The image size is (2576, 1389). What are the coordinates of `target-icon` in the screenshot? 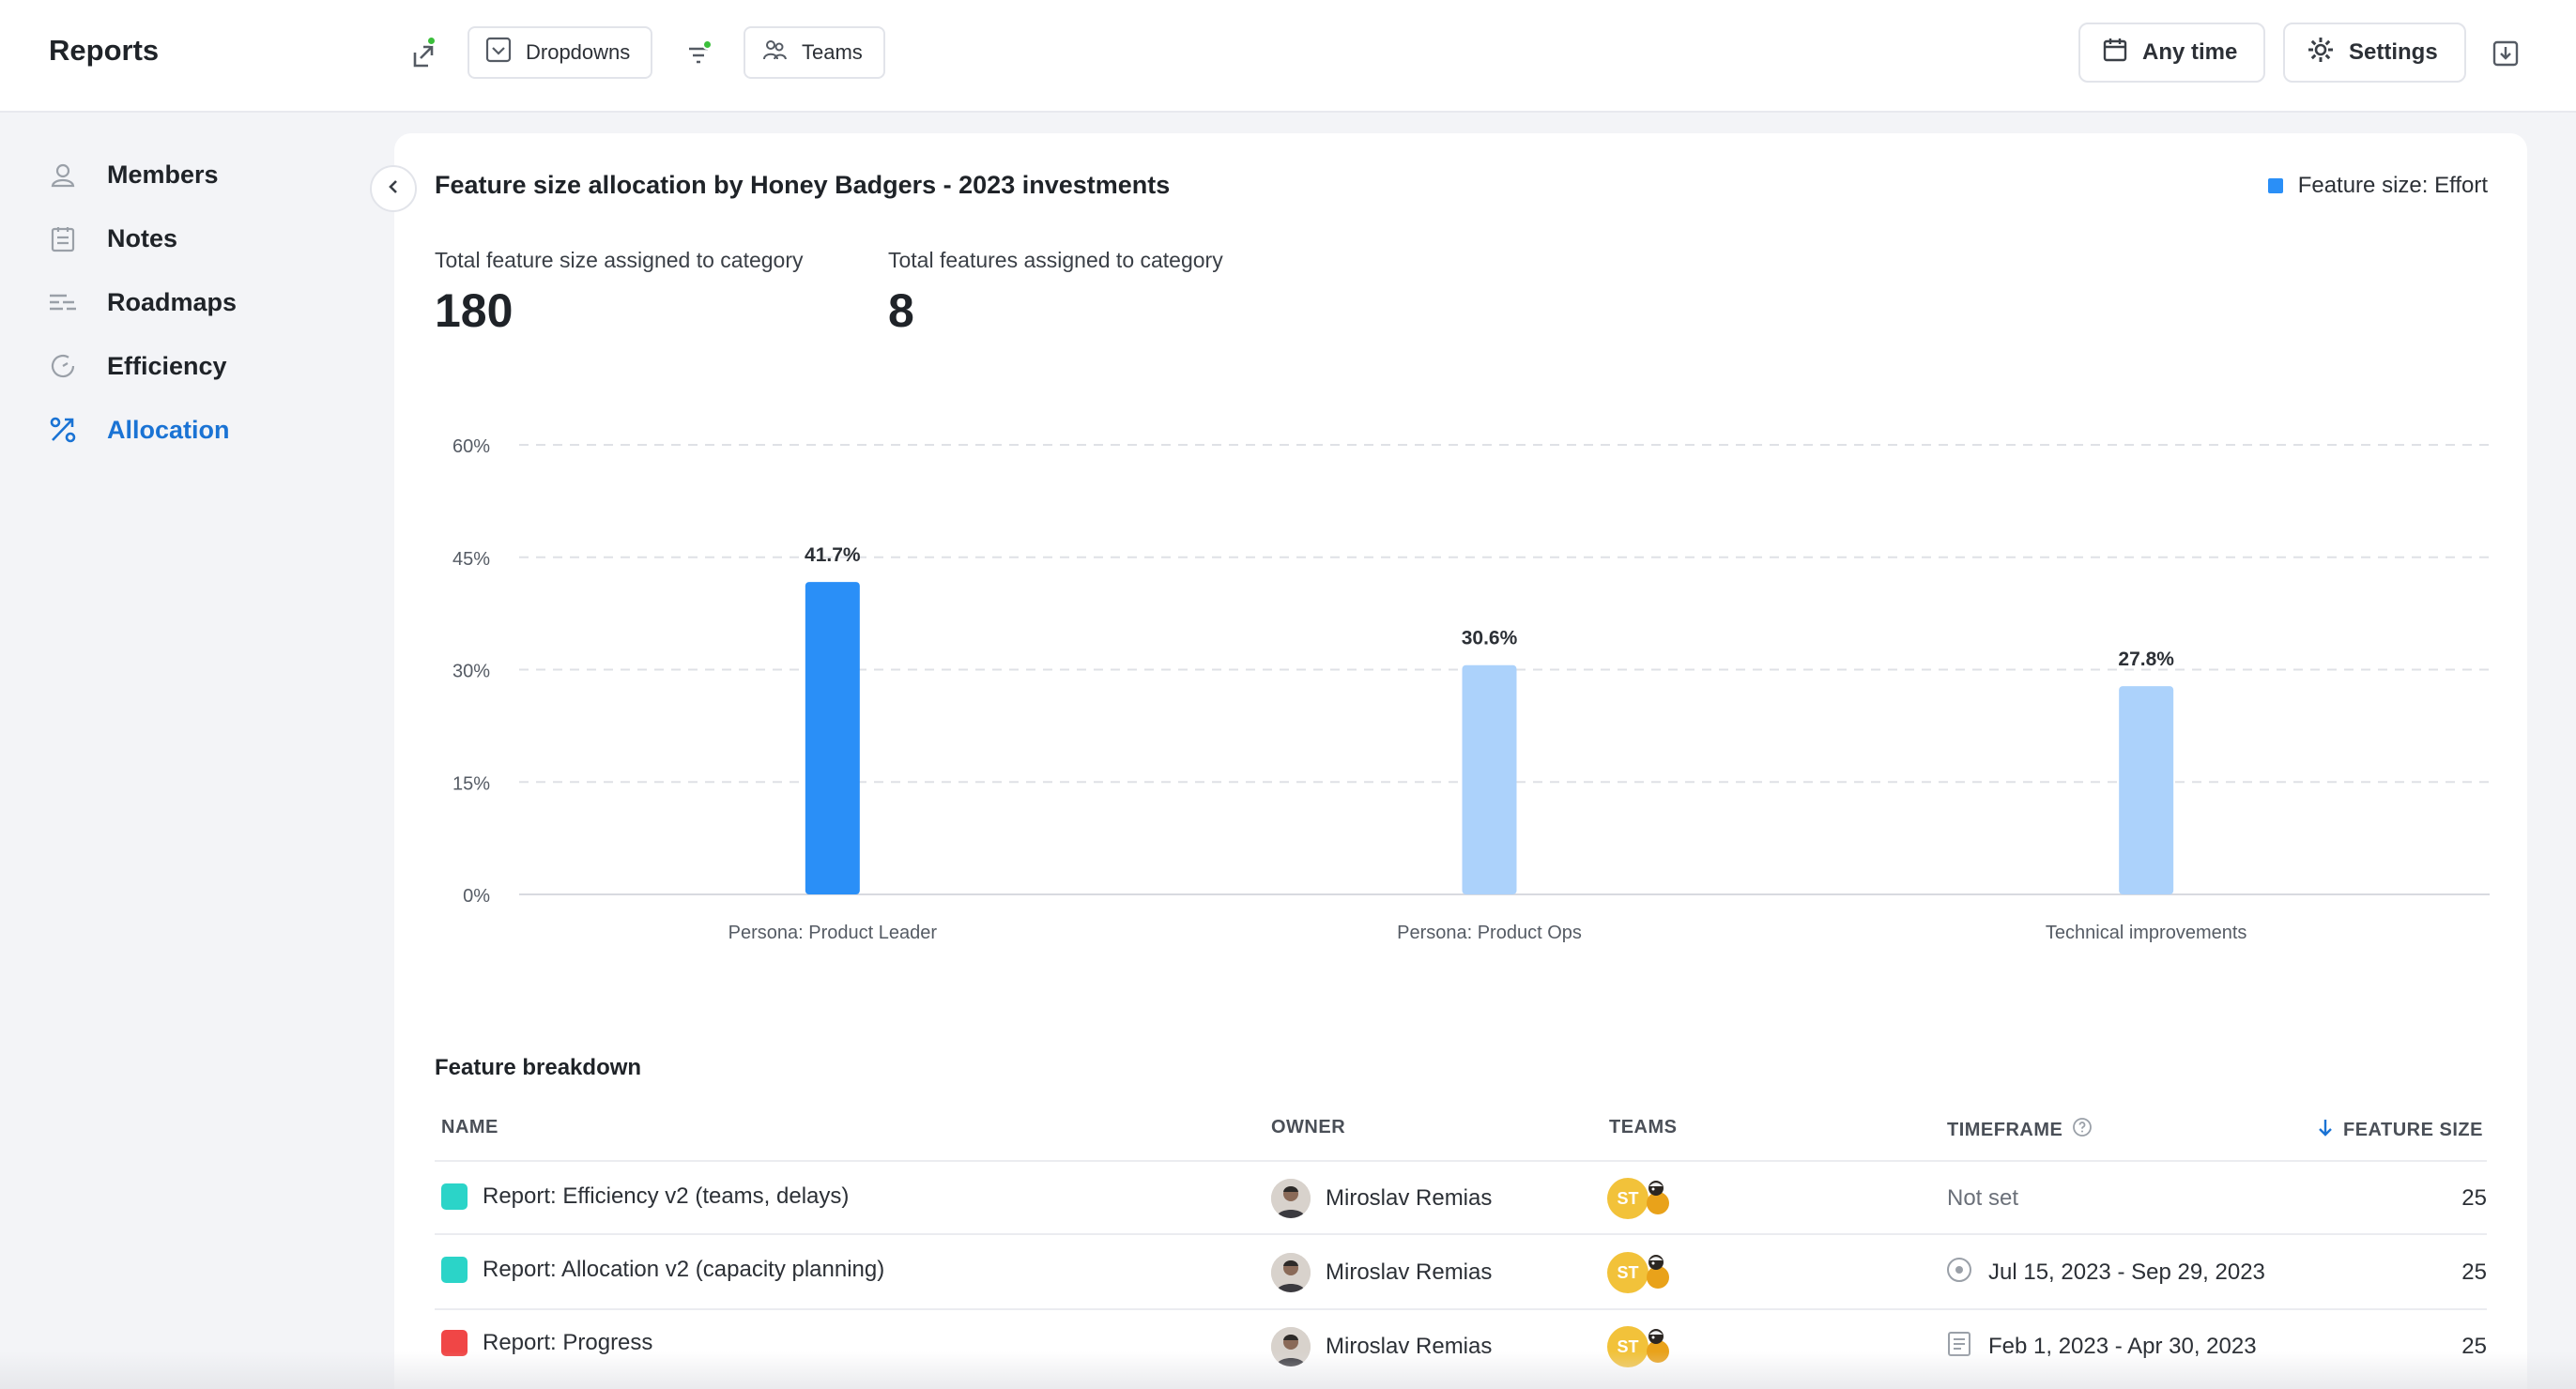 It's located at (1959, 1273).